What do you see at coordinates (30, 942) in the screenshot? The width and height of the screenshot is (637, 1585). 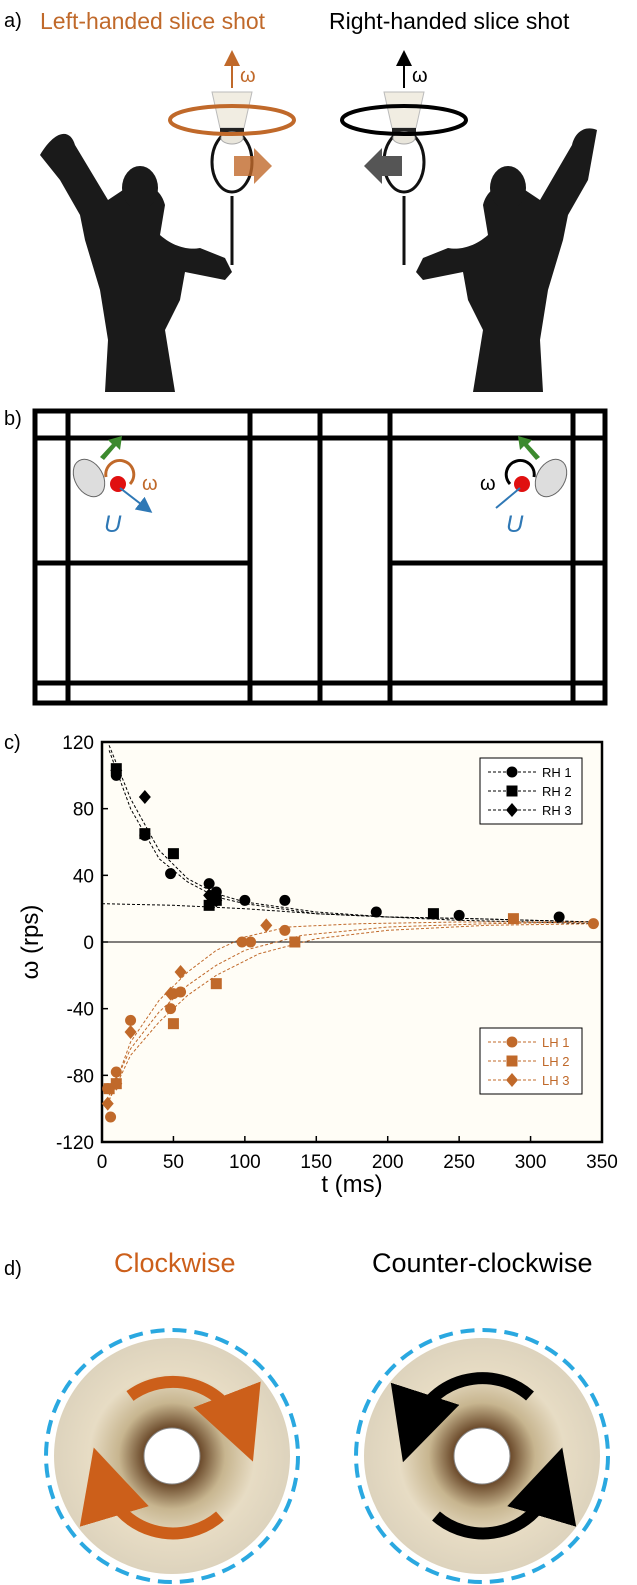 I see `y-axis-label: ω (rps)` at bounding box center [30, 942].